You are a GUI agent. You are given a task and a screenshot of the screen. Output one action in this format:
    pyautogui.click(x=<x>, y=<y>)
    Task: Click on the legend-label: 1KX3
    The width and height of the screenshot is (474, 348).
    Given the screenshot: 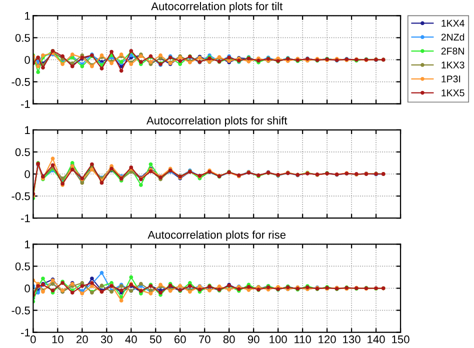 What is the action you would take?
    pyautogui.click(x=453, y=65)
    